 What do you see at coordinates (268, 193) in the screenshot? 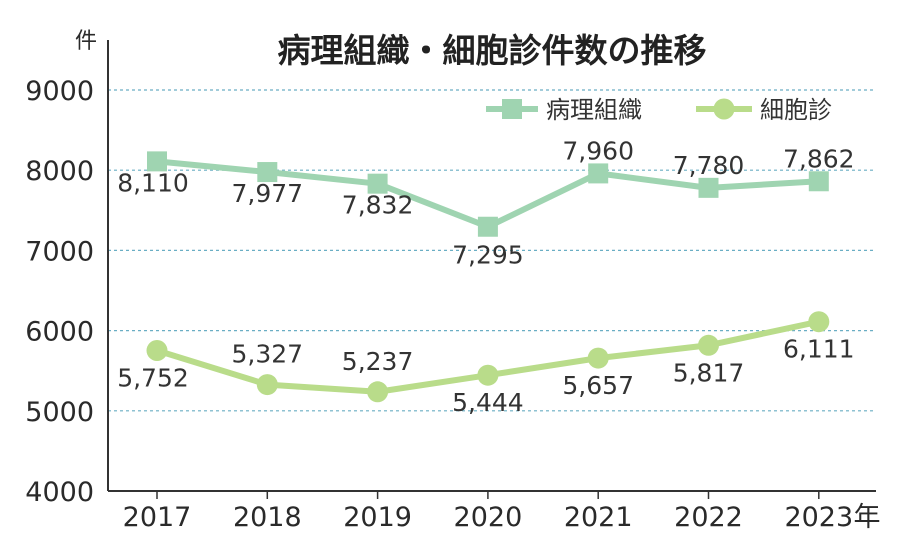
I see `data-label-pathology-2018: 7,977` at bounding box center [268, 193].